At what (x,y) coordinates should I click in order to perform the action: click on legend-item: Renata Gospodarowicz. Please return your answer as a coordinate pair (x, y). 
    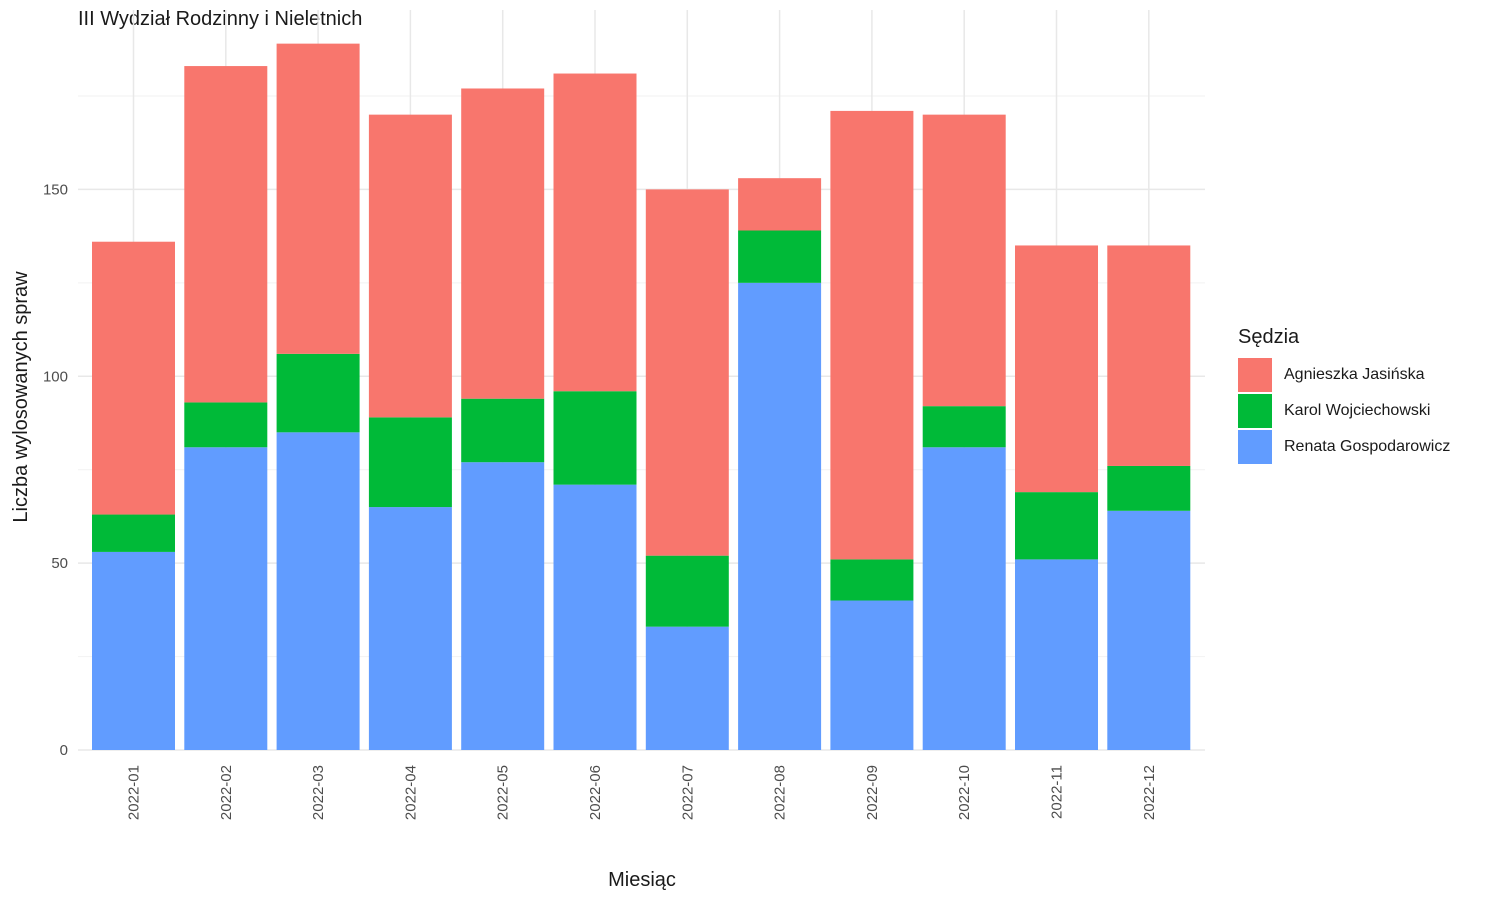
    Looking at the image, I should click on (1344, 447).